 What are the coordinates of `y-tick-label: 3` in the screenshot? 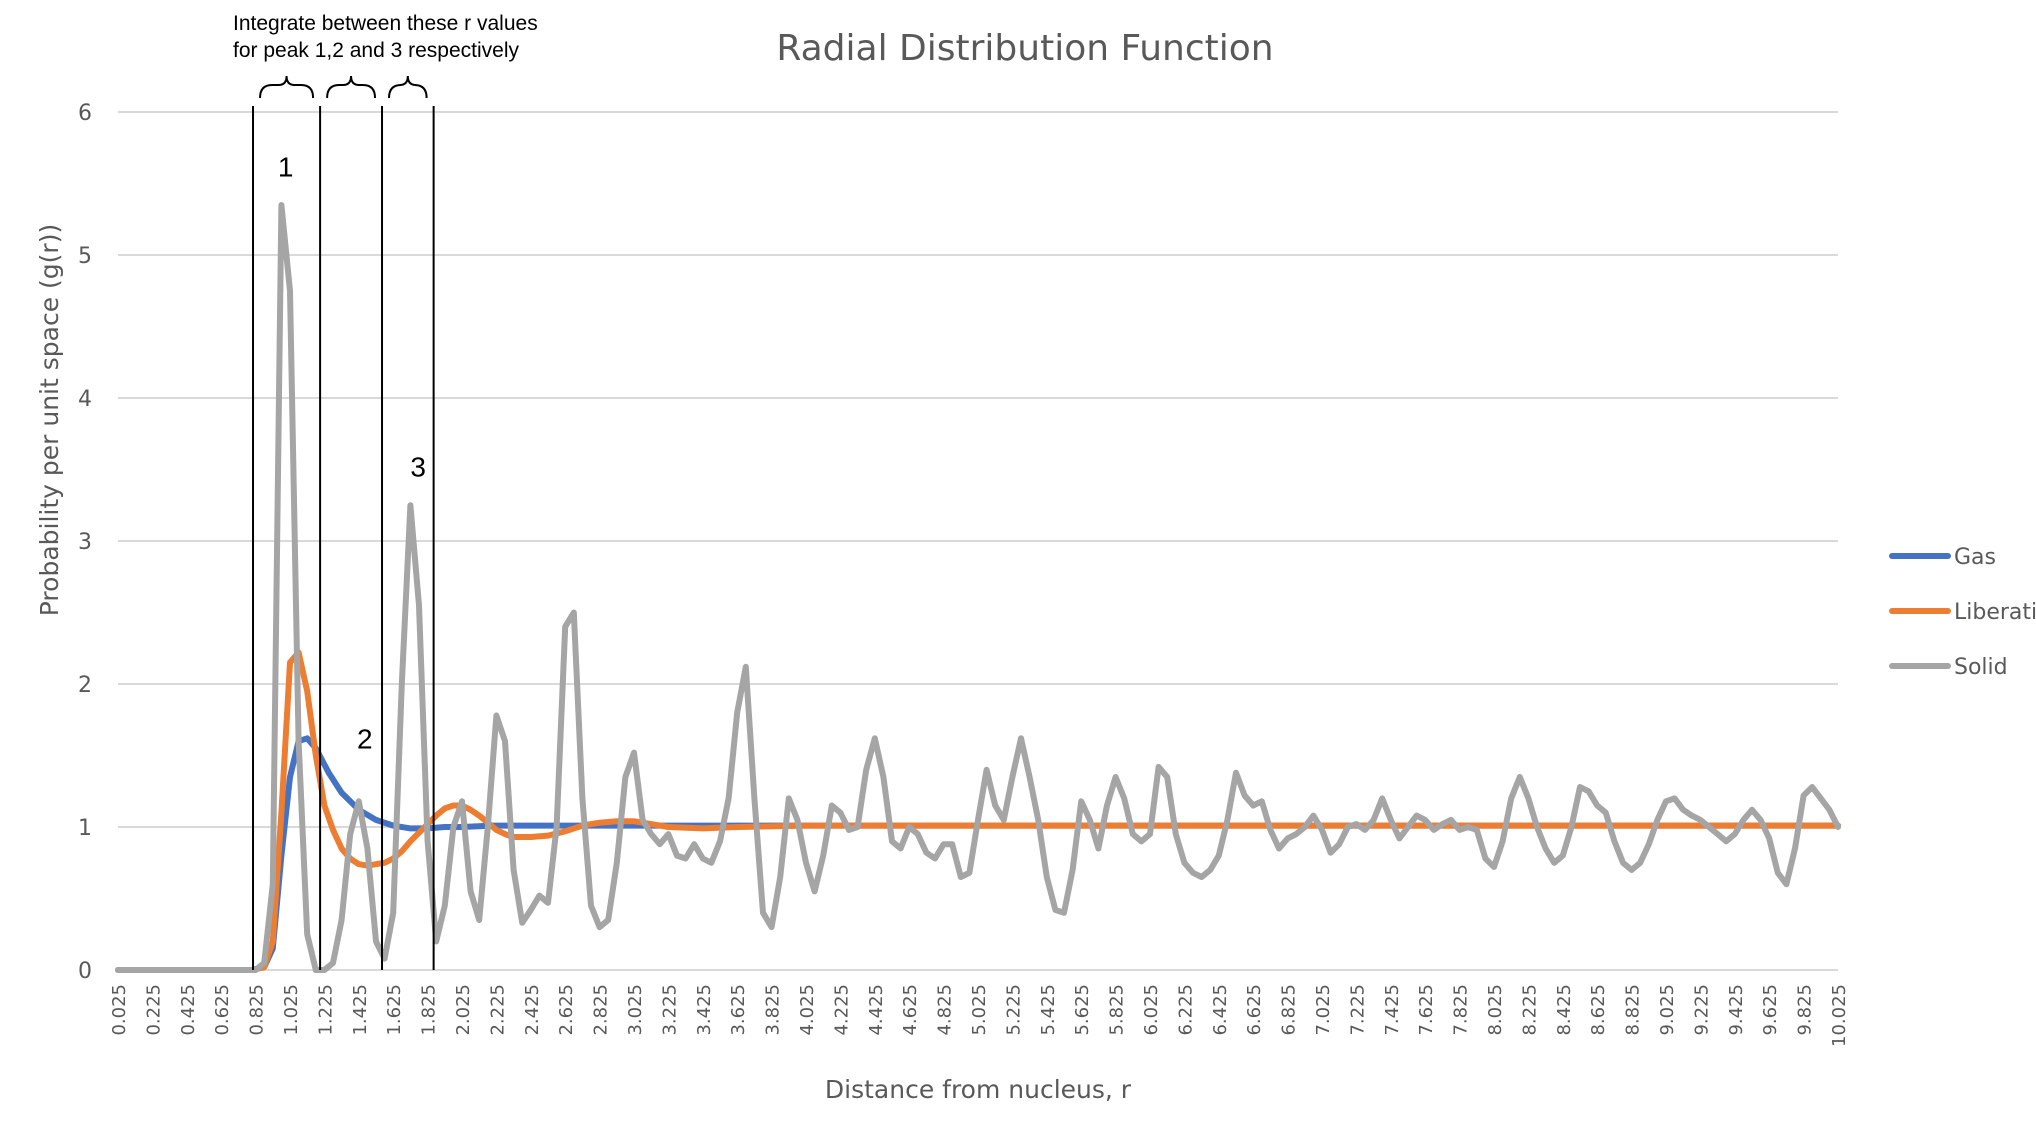 It's located at (85, 542).